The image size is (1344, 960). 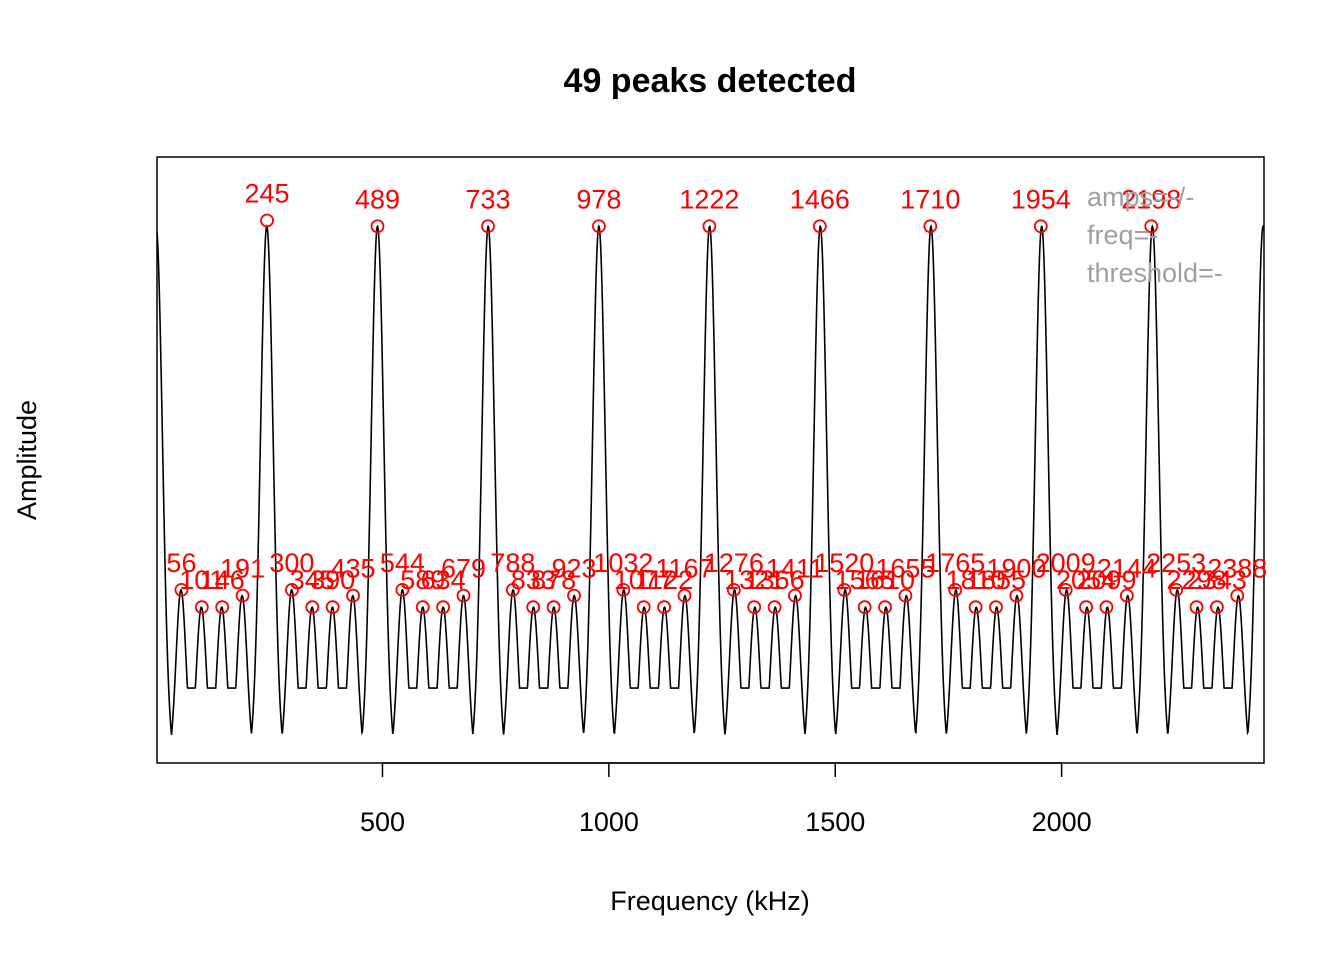 What do you see at coordinates (27, 460) in the screenshot?
I see `y-axis-label: Amplitude` at bounding box center [27, 460].